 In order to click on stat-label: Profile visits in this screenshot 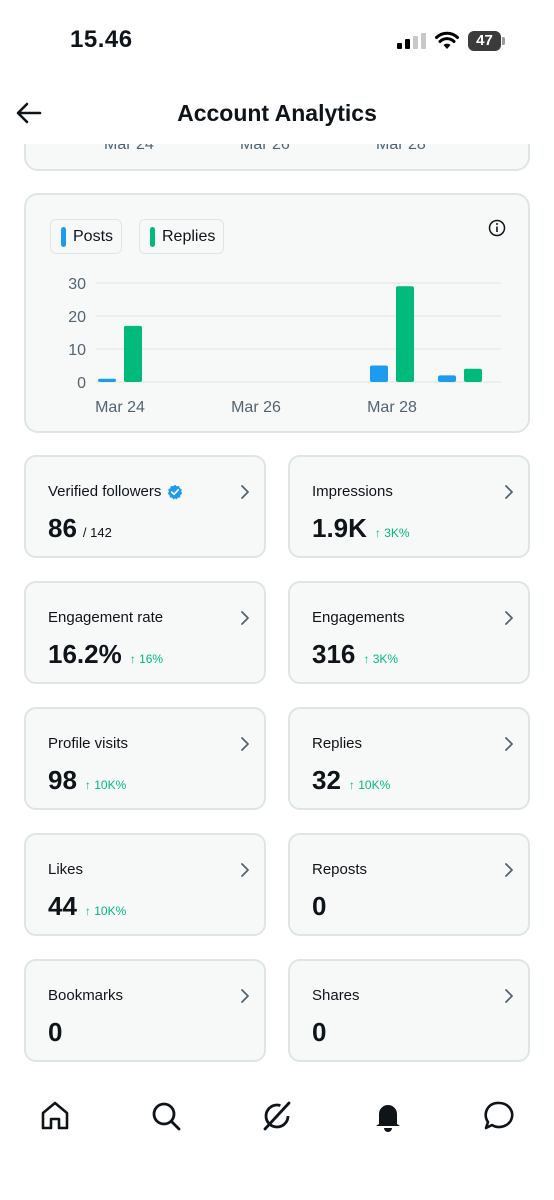, I will do `click(88, 743)`.